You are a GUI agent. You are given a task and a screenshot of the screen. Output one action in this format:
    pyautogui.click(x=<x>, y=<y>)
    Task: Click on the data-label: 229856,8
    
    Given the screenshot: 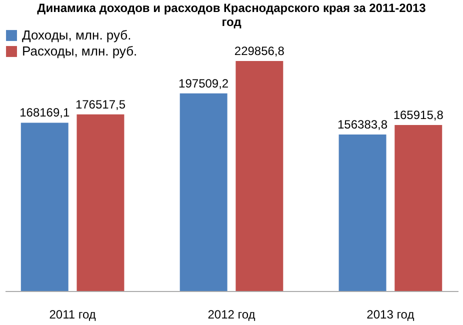 What is the action you would take?
    pyautogui.click(x=259, y=51)
    